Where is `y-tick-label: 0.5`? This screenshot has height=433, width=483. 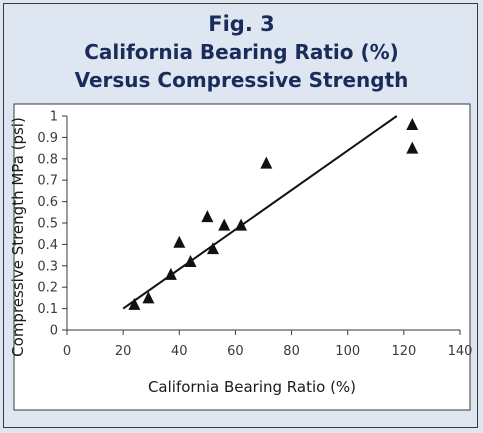 y-tick-label: 0.5 is located at coordinates (47, 224).